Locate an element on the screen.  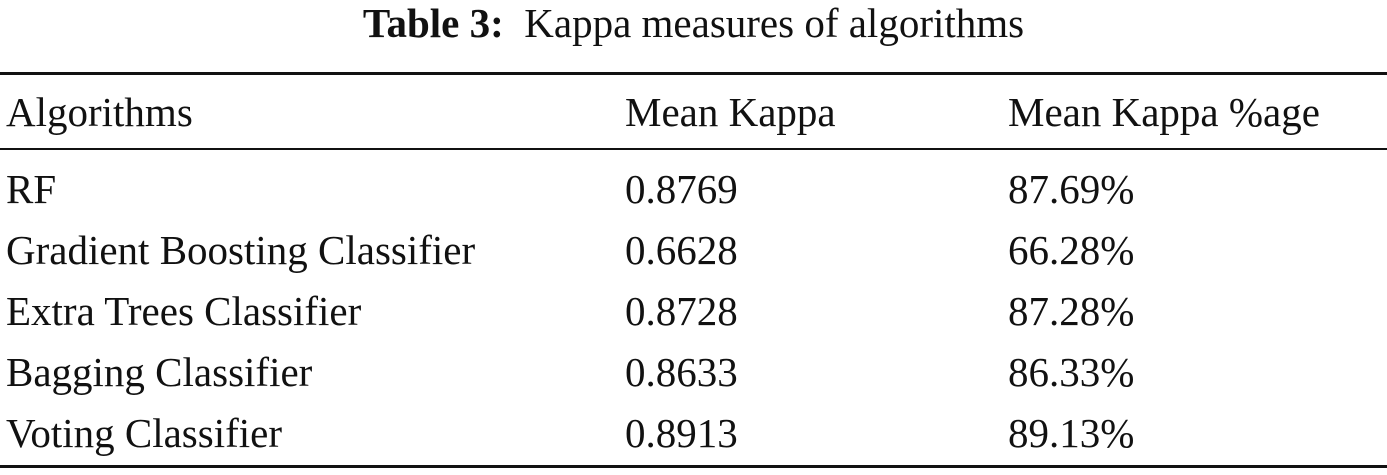
table-cell: 89.13% is located at coordinates (1071, 433).